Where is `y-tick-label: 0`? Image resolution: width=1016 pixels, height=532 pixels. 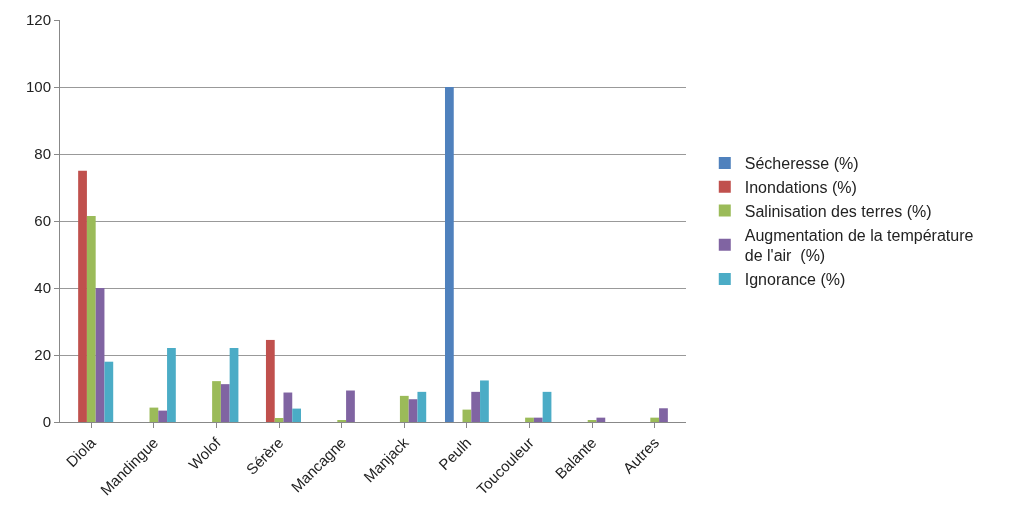
y-tick-label: 0 is located at coordinates (46, 422).